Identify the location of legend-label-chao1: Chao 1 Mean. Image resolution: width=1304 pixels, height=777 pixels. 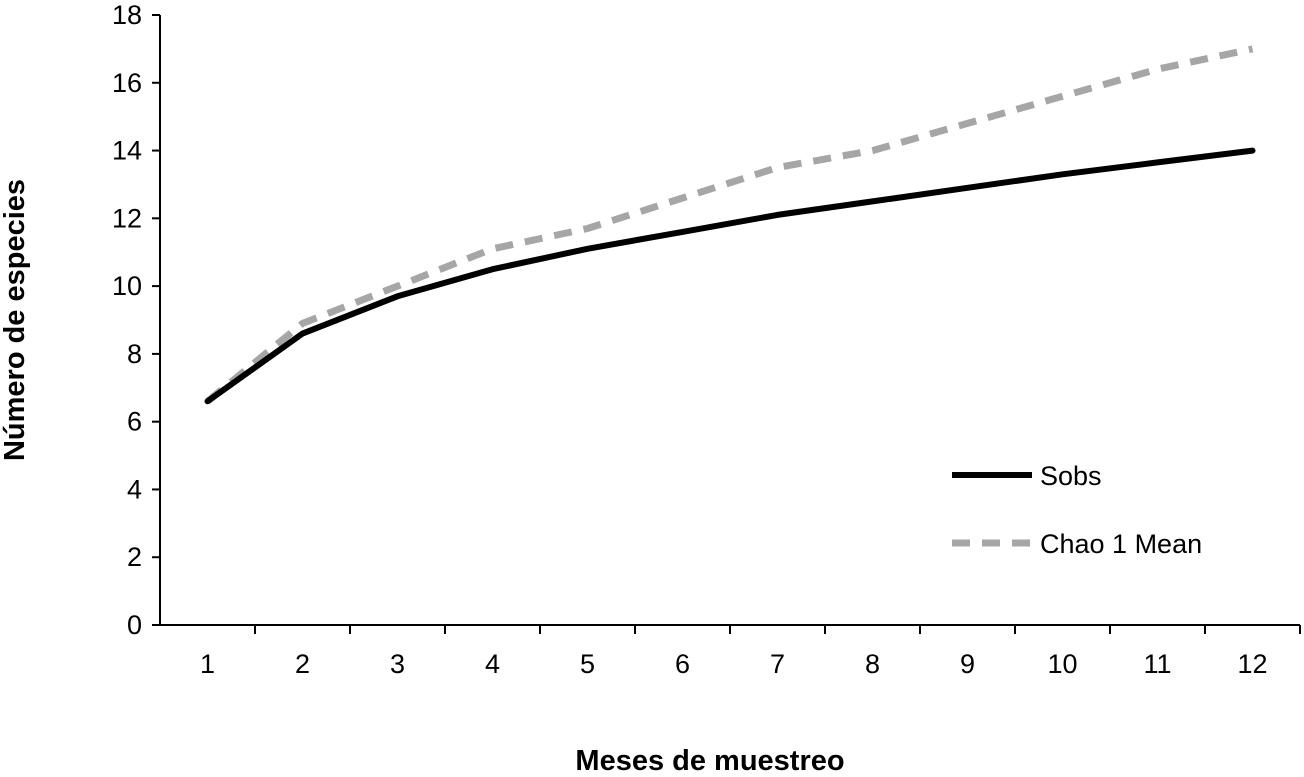
(1121, 544).